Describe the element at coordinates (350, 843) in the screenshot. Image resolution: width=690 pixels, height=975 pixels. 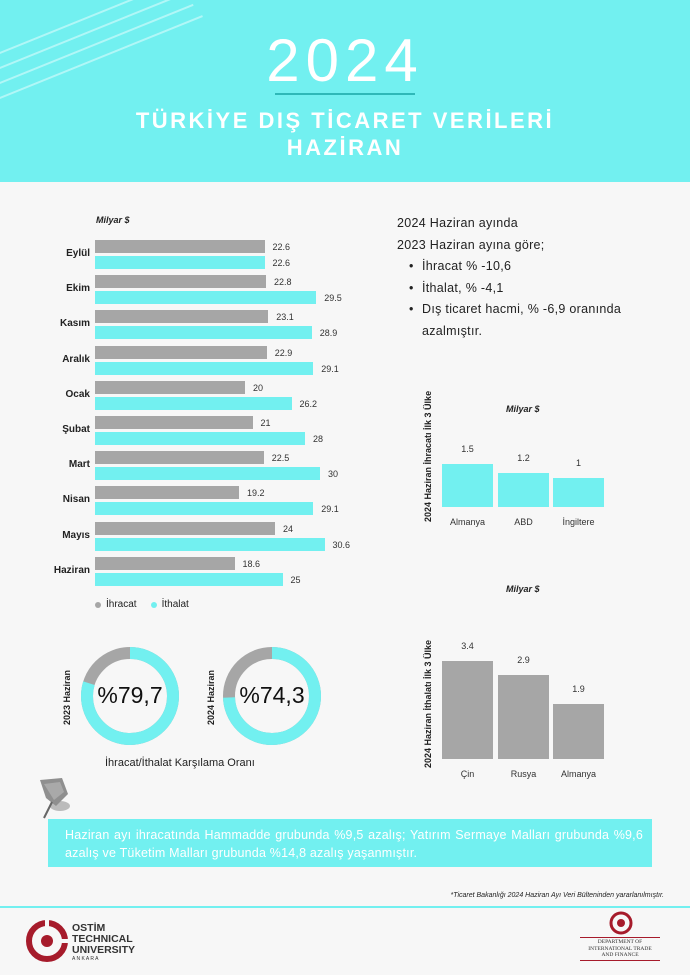
I see `note-box` at that location.